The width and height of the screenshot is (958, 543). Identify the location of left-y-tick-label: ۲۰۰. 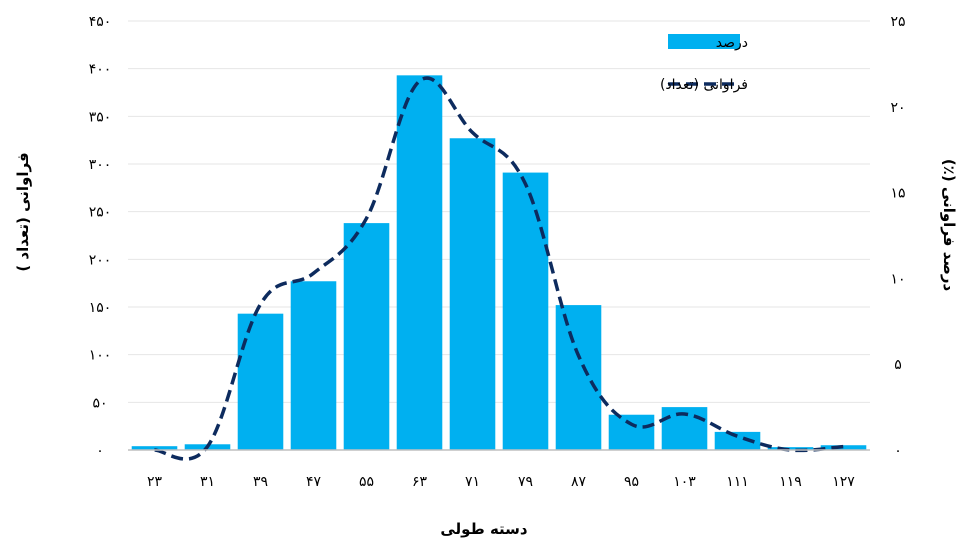
(100, 260).